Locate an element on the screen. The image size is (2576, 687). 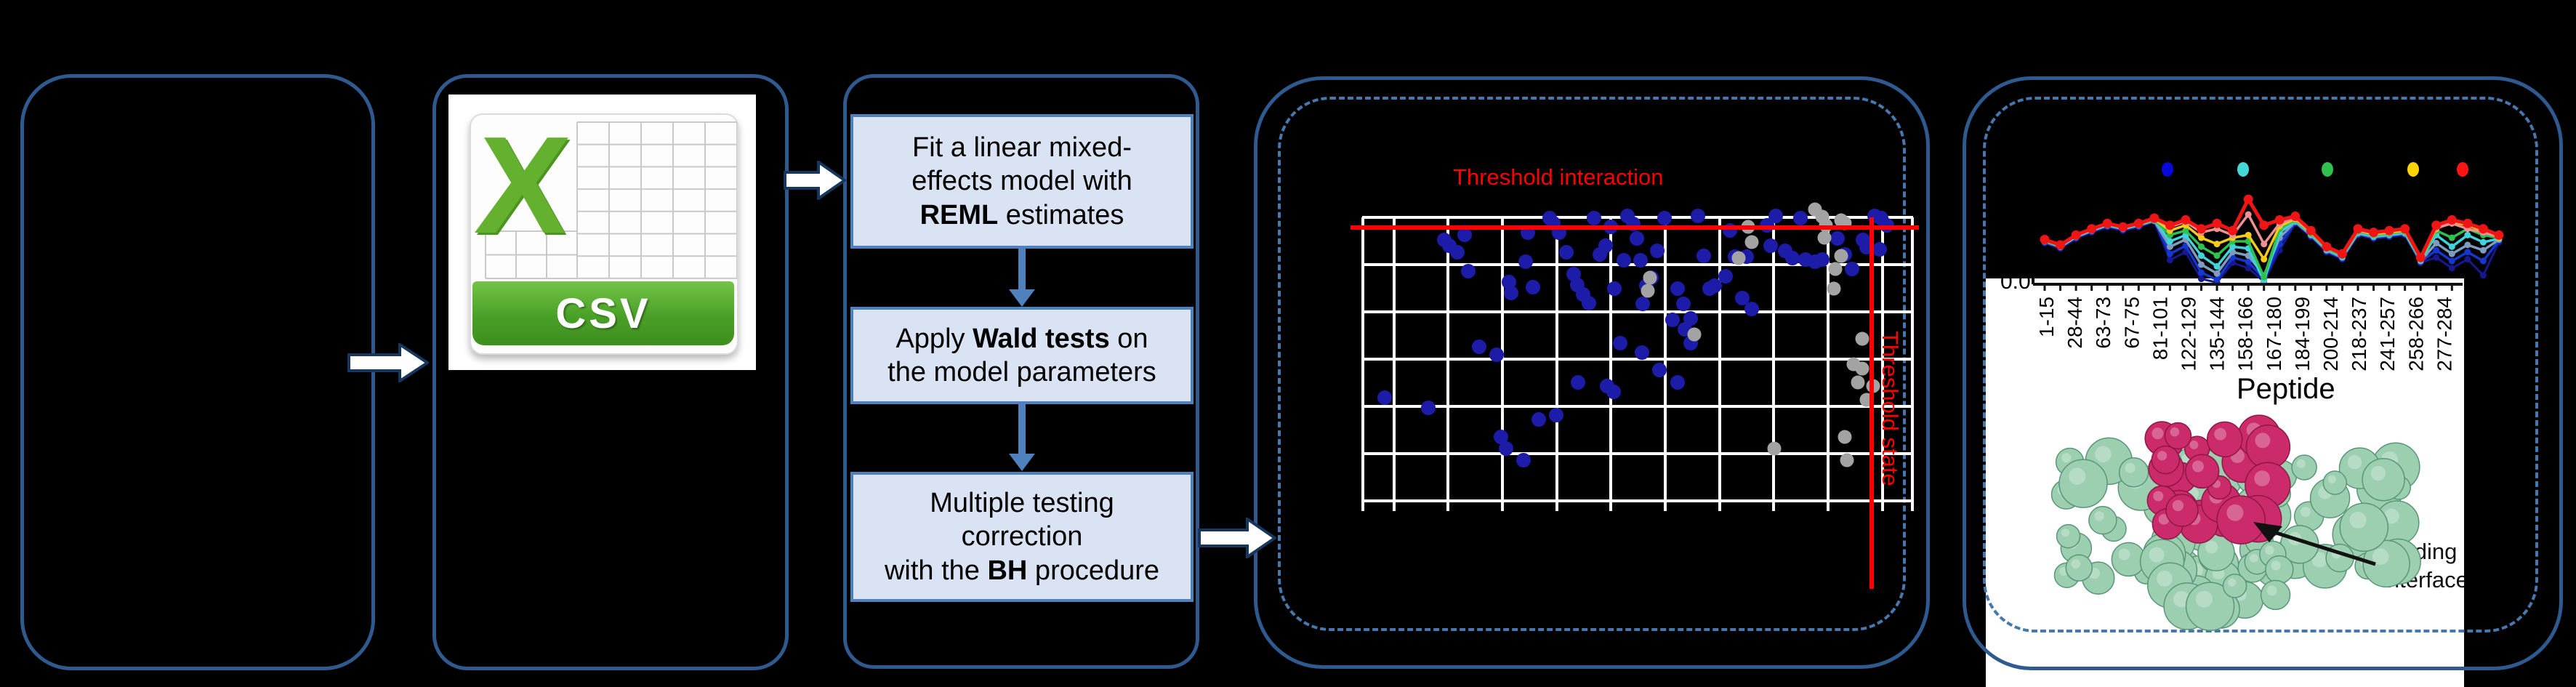
panel-csv-export is located at coordinates (610, 372).